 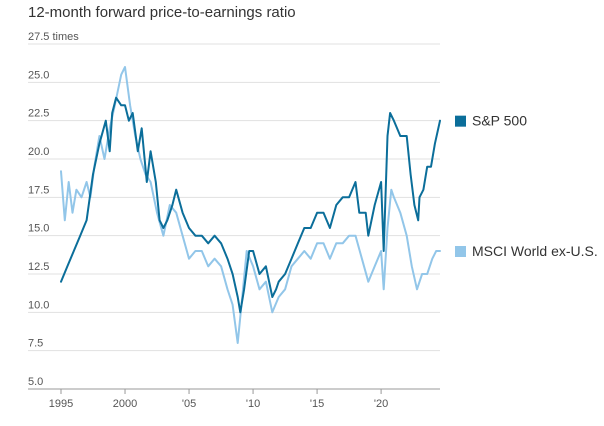 I want to click on legend-label: S&P 500, so click(x=499, y=121).